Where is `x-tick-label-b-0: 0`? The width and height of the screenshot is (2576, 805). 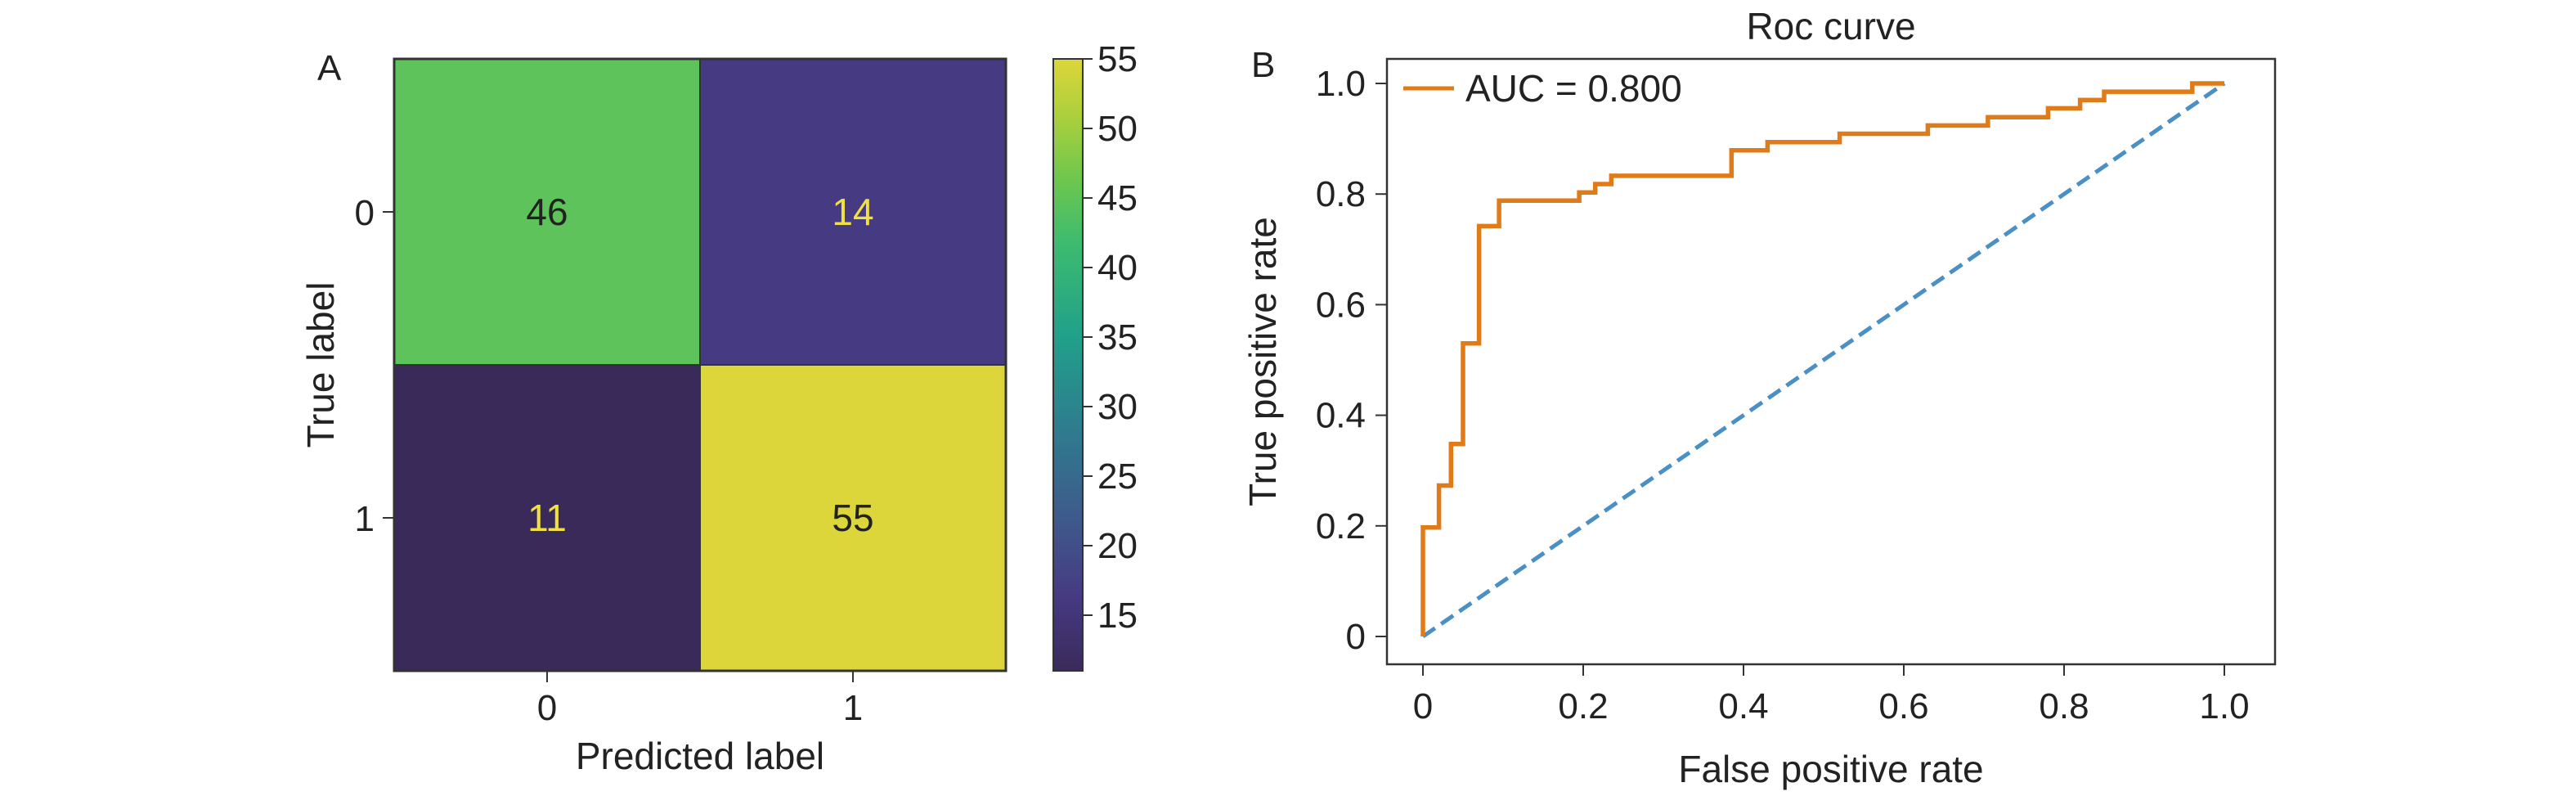 x-tick-label-b-0: 0 is located at coordinates (1423, 706).